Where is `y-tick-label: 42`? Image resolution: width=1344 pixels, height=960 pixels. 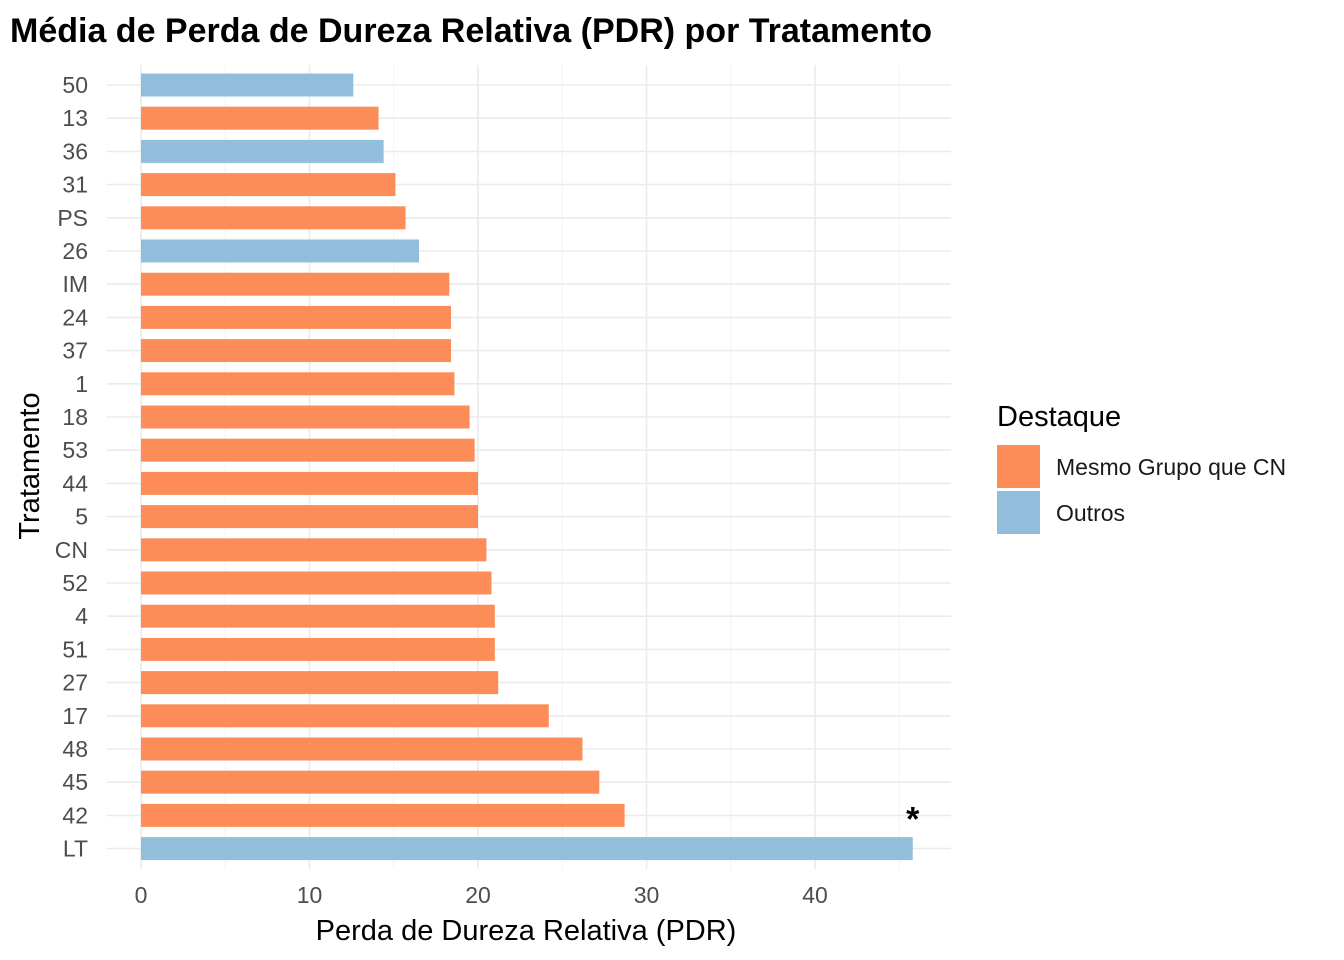 y-tick-label: 42 is located at coordinates (75, 815).